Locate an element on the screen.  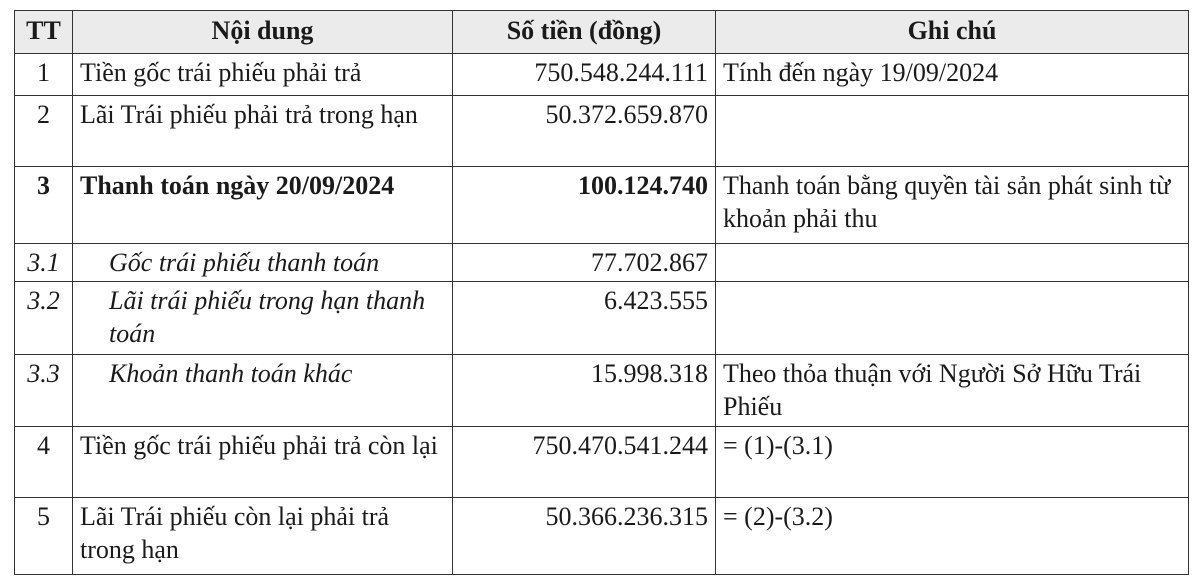
row-tt: 3 is located at coordinates (43, 205).